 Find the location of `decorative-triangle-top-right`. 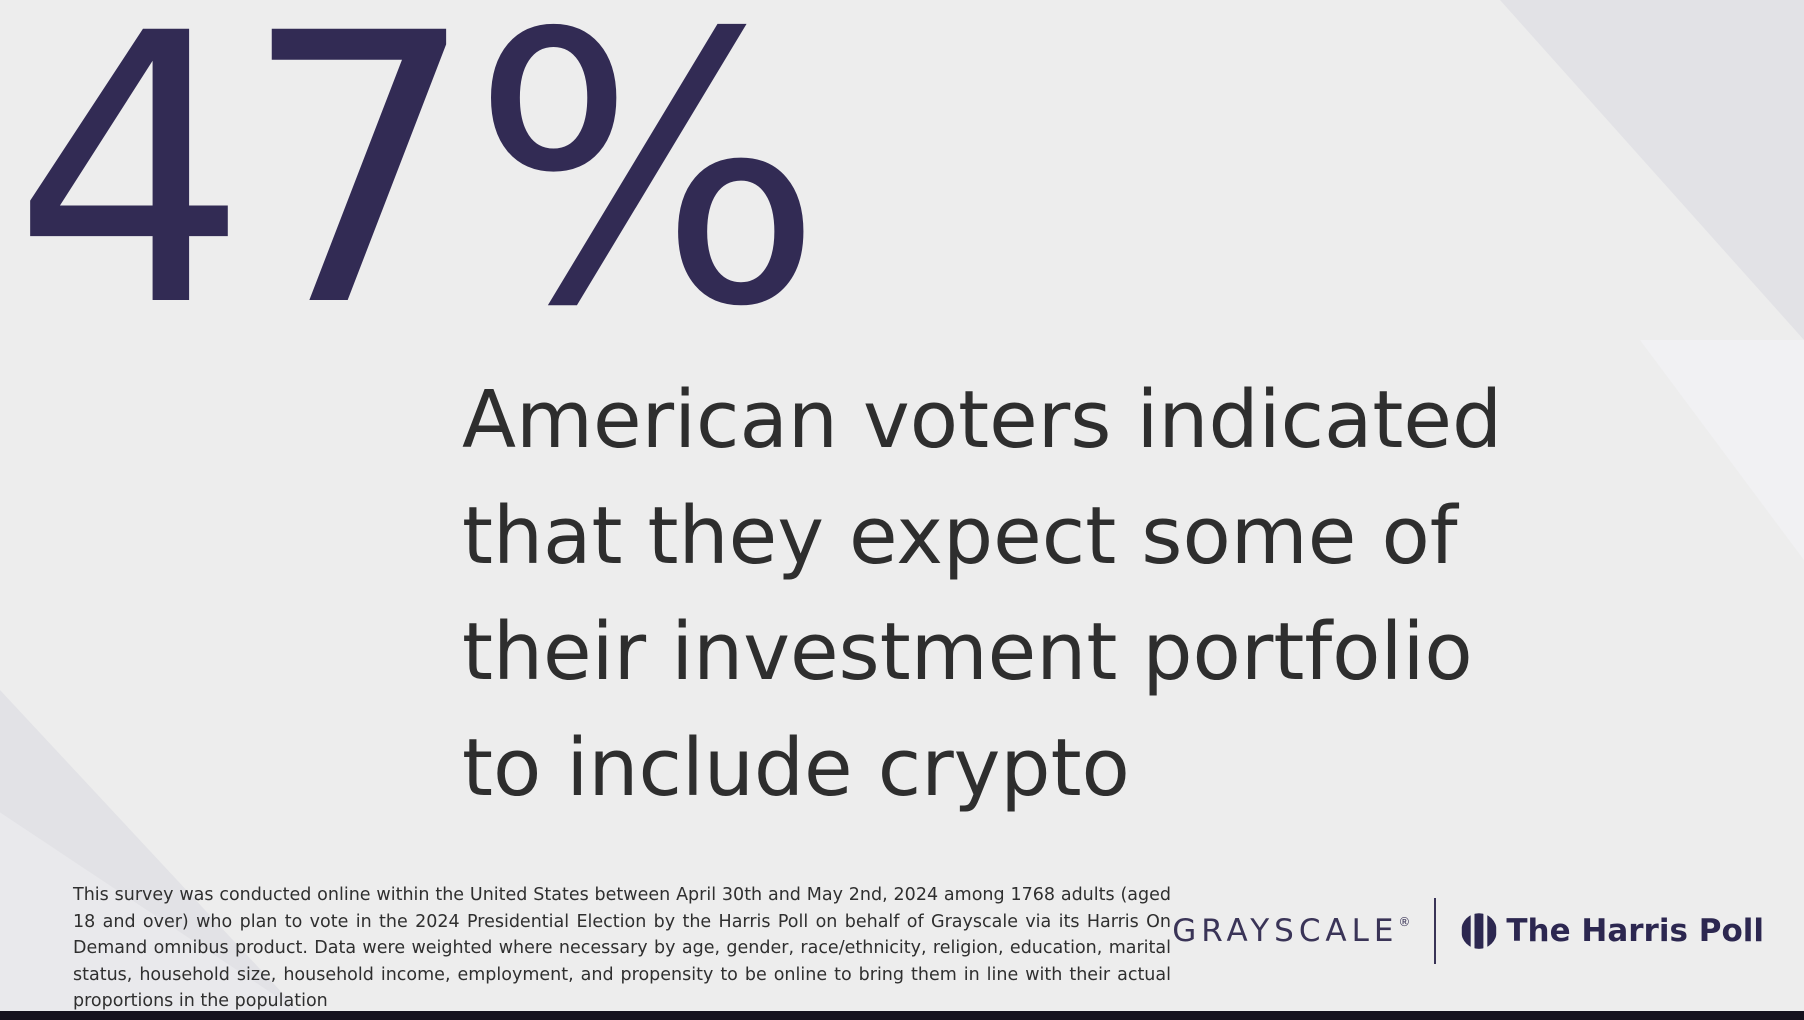

decorative-triangle-top-right is located at coordinates (1652, 170).